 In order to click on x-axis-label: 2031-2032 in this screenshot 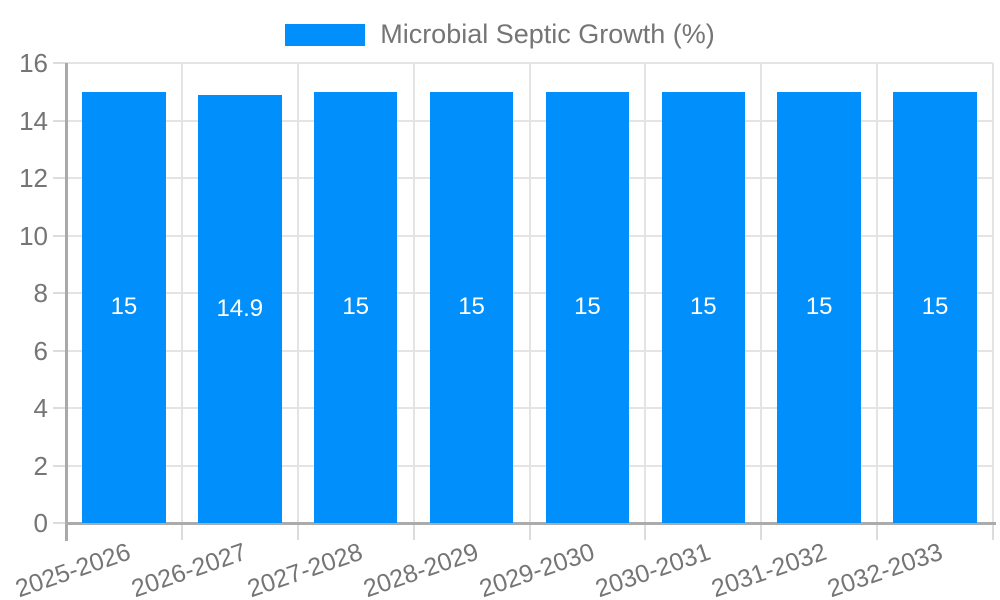, I will do `click(768, 568)`.